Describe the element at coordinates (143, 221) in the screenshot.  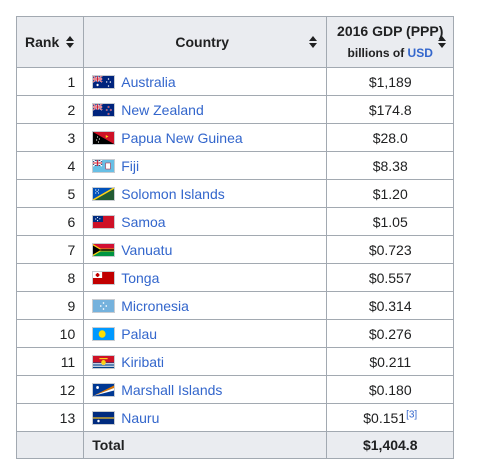
I see `country-link: Samoa` at that location.